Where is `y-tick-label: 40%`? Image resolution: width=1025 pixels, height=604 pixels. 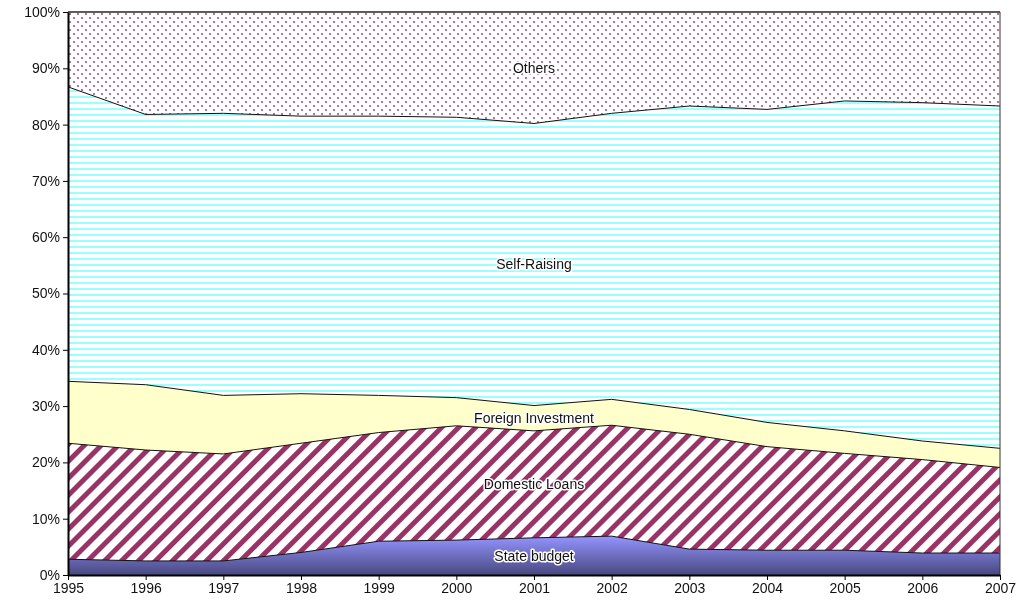 y-tick-label: 40% is located at coordinates (45, 349).